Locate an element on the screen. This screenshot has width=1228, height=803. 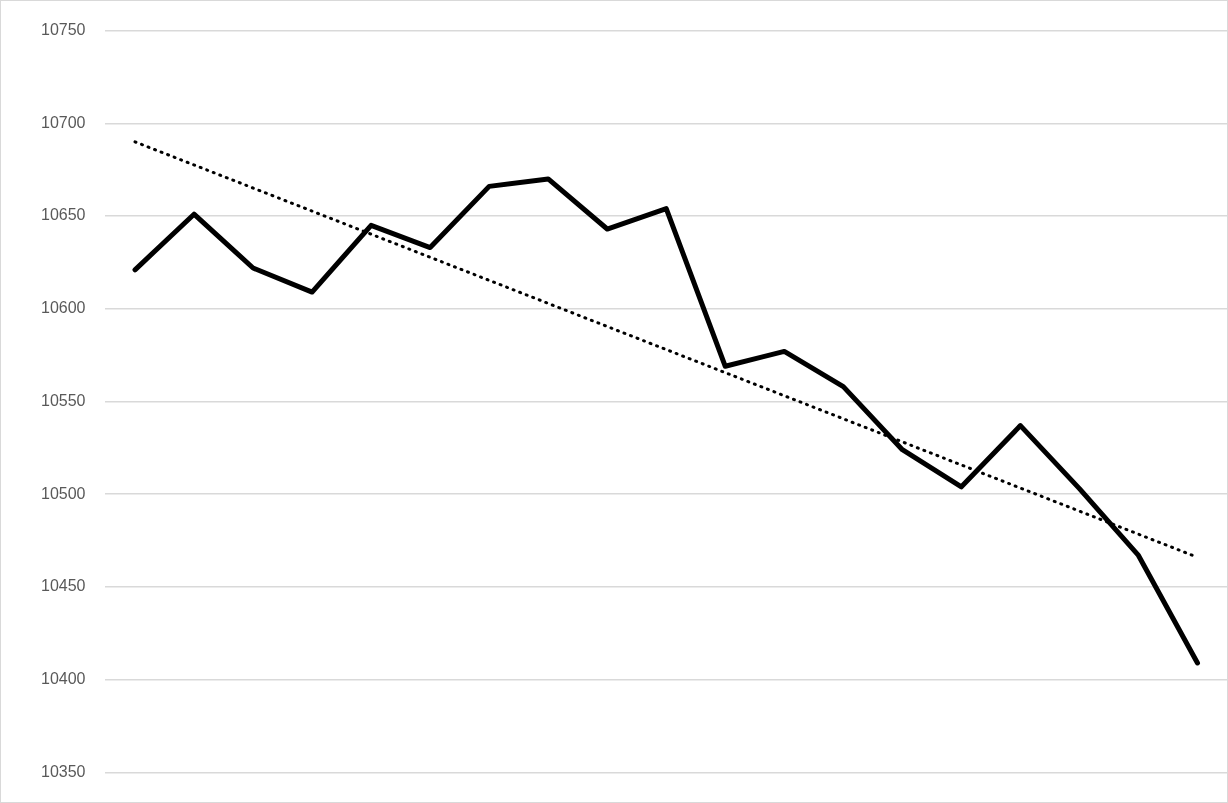
y-tick-label: 10450 is located at coordinates (63, 586).